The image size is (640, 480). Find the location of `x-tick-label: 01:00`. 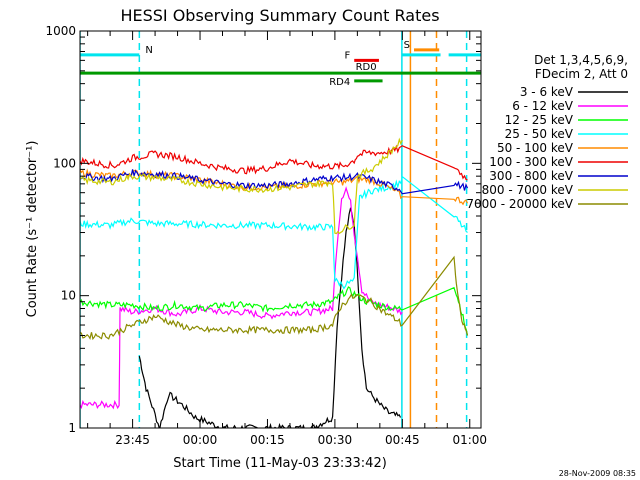

x-tick-label: 01:00 is located at coordinates (469, 440).